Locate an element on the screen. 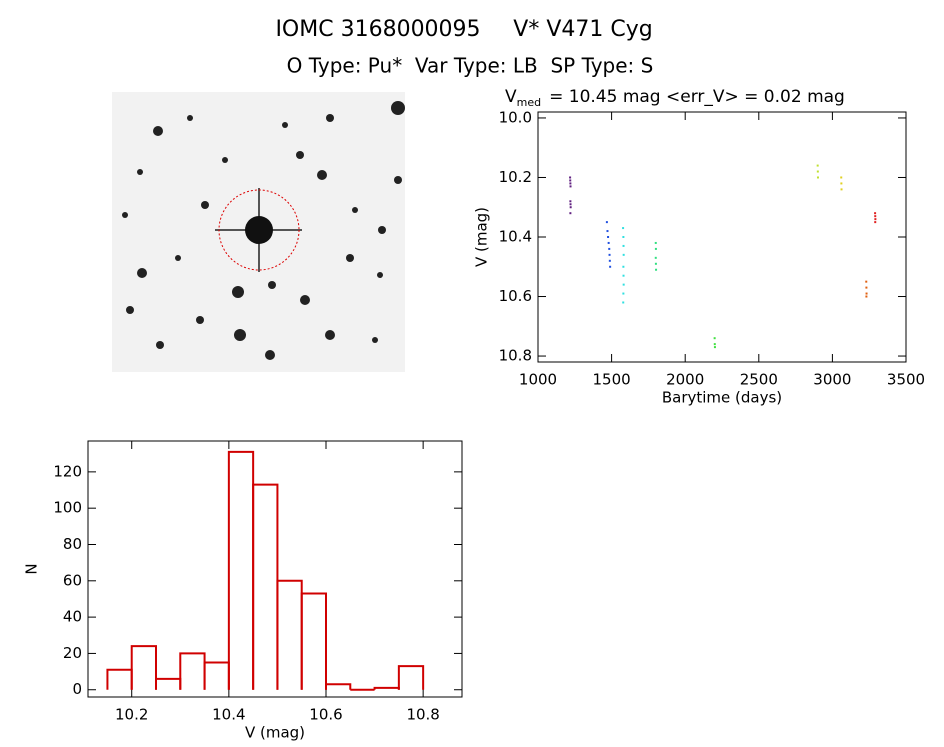 This screenshot has width=944, height=747. y-tick-label: 0 is located at coordinates (77, 689).